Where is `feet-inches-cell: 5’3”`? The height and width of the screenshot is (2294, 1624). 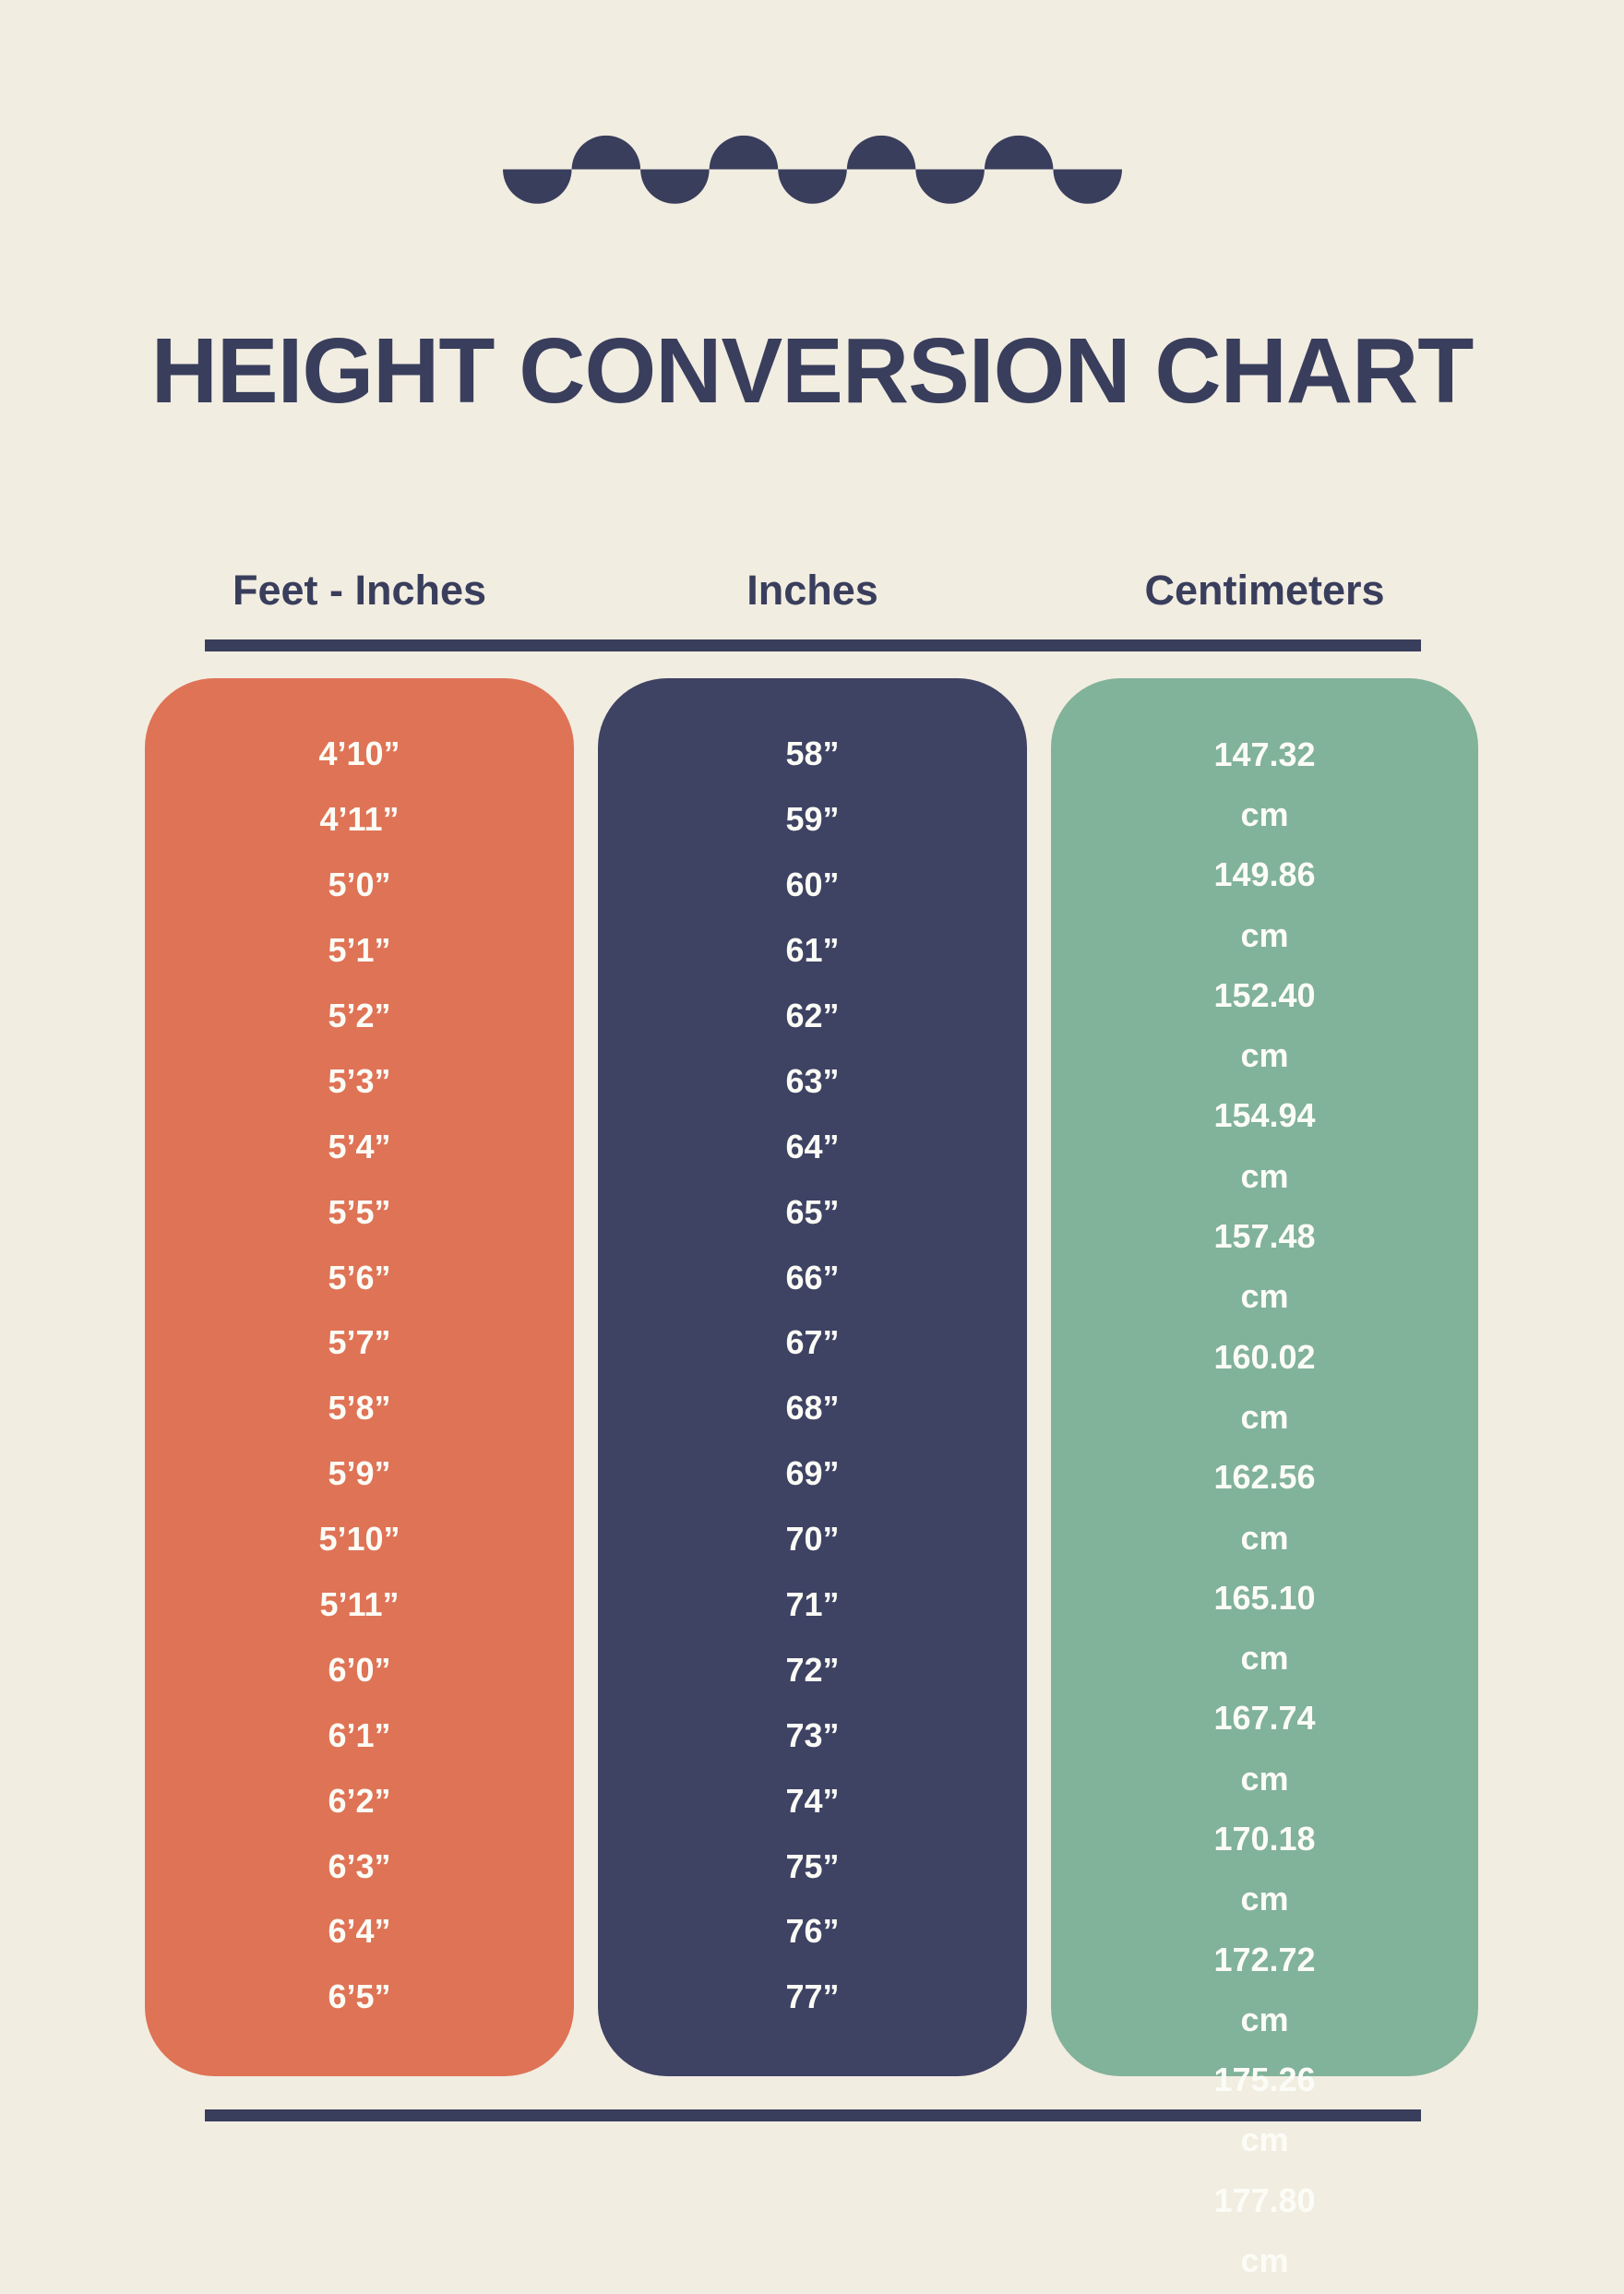
feet-inches-cell: 5’3” is located at coordinates (359, 1080).